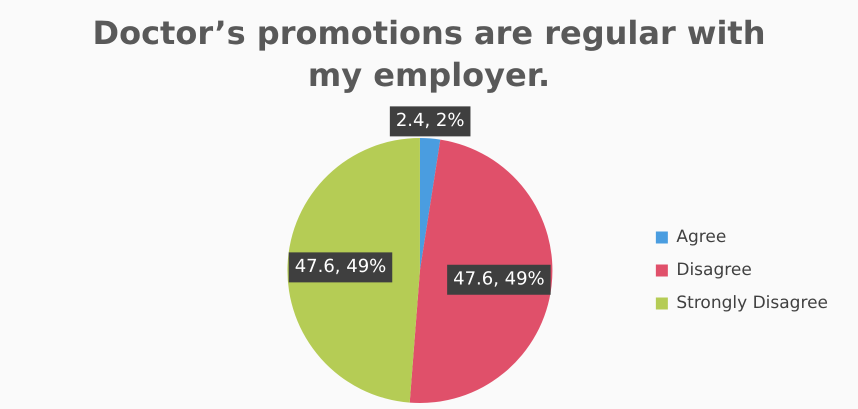 Image resolution: width=858 pixels, height=409 pixels. Describe the element at coordinates (714, 270) in the screenshot. I see `legend-label: Disagree` at that location.